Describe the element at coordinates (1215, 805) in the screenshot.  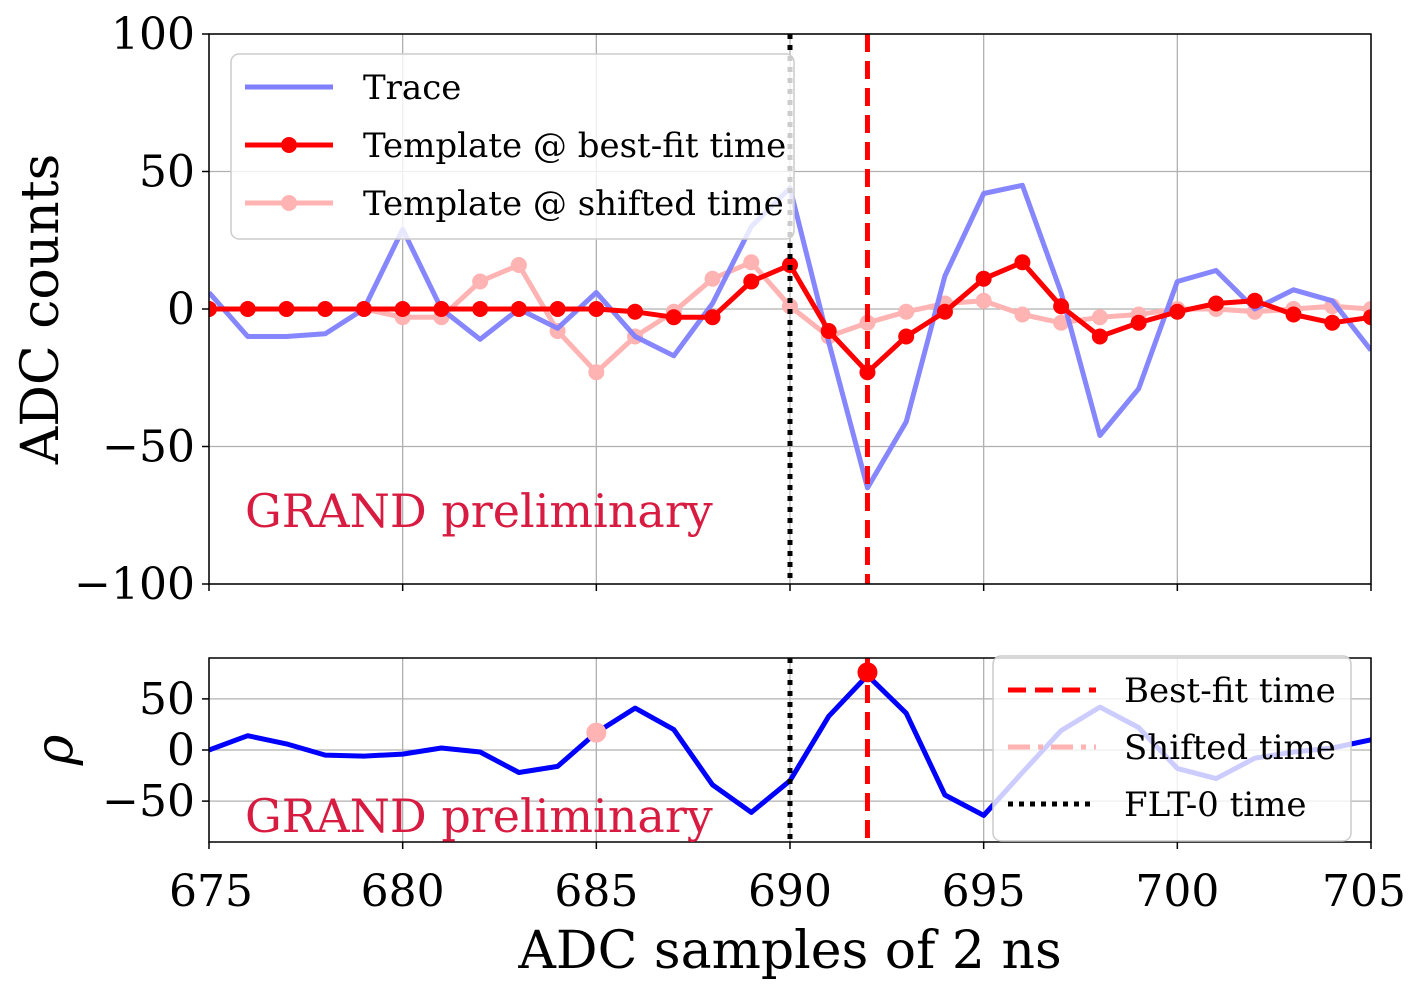
I see `bottom-legend-label-2: FLT-0 time` at that location.